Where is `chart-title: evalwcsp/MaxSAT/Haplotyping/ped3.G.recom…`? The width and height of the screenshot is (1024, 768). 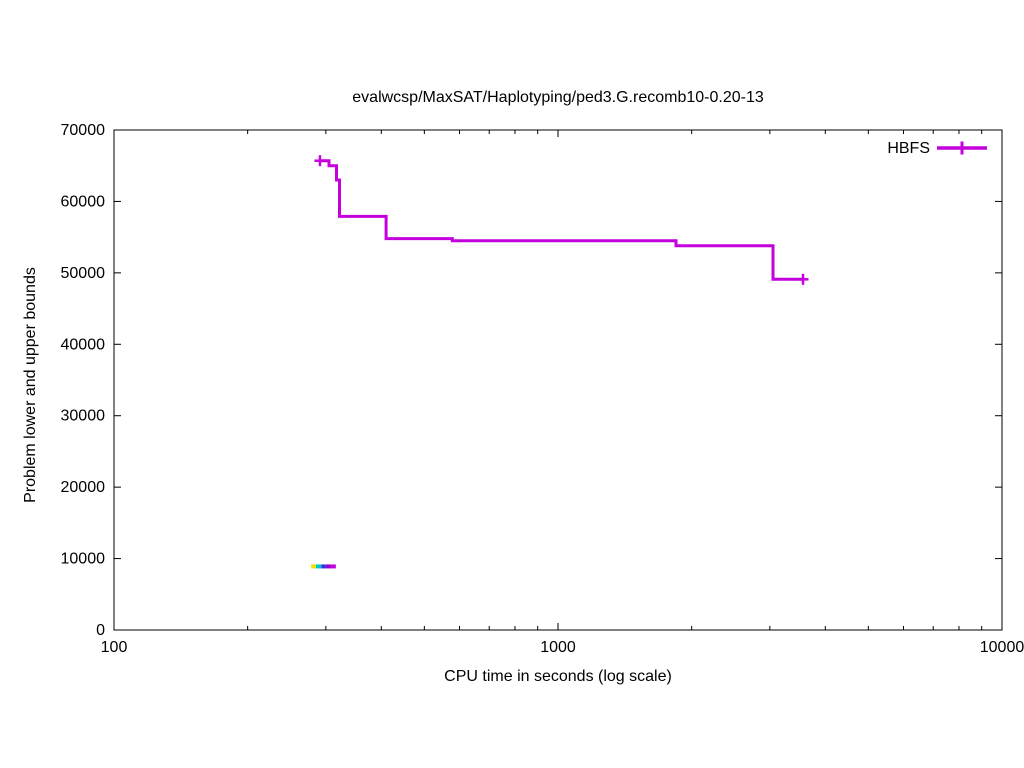 chart-title: evalwcsp/MaxSAT/Haplotyping/ped3.G.recom… is located at coordinates (558, 97).